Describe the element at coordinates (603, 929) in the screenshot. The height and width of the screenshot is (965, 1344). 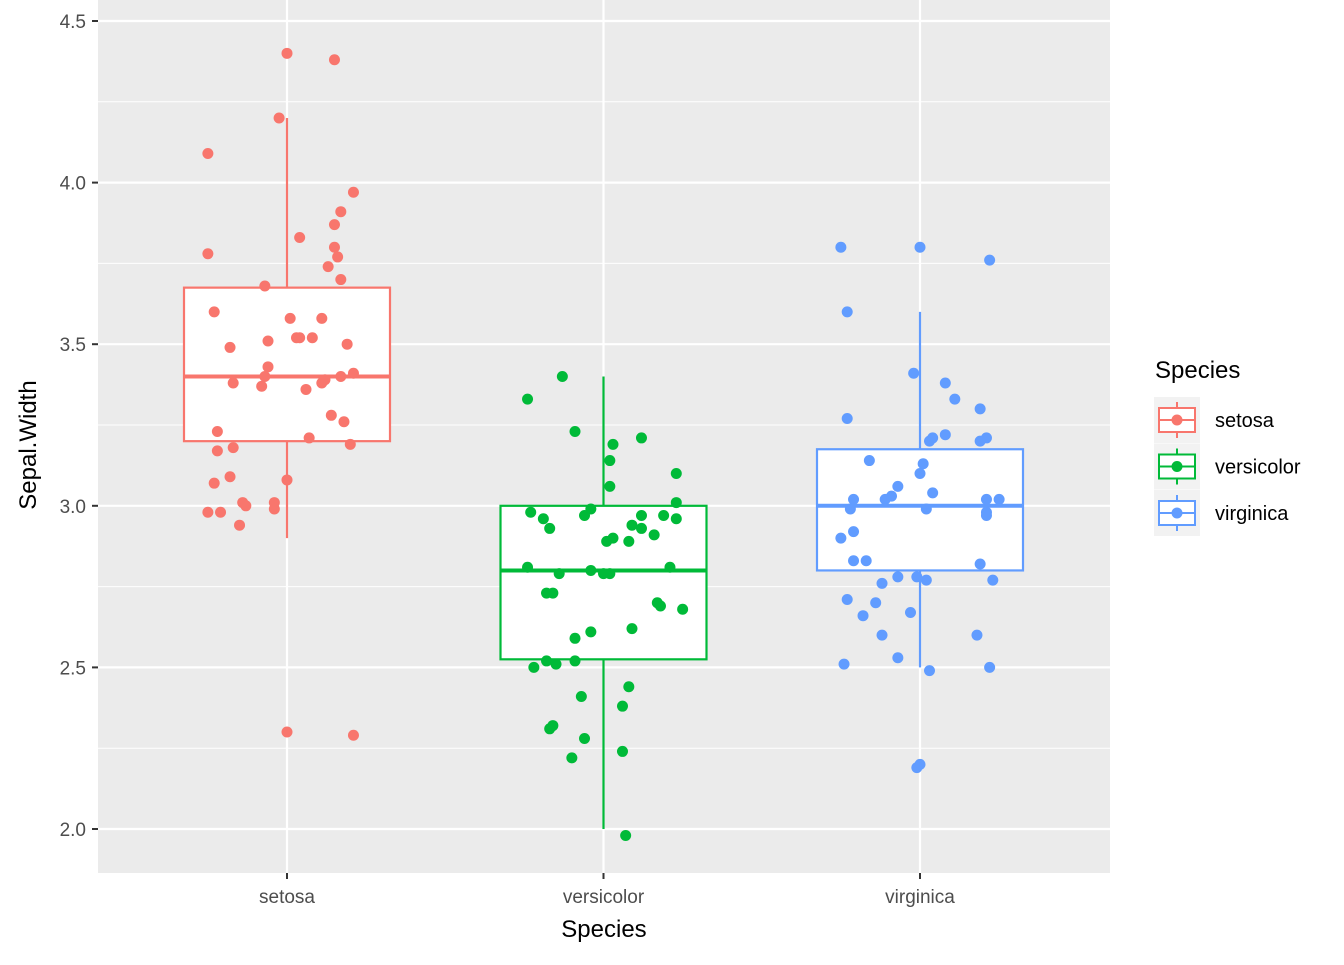
I see `x-axis-title: Species` at that location.